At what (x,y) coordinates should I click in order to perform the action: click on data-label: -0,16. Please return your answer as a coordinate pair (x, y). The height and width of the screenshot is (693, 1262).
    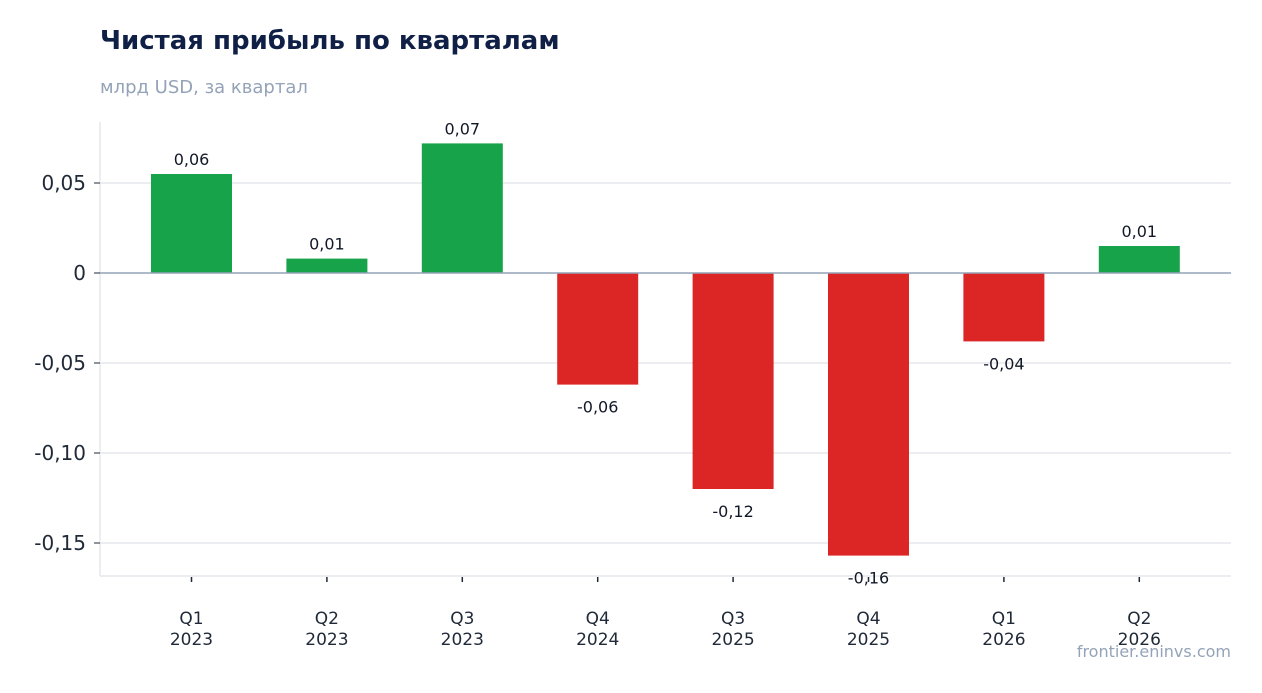
    Looking at the image, I should click on (868, 578).